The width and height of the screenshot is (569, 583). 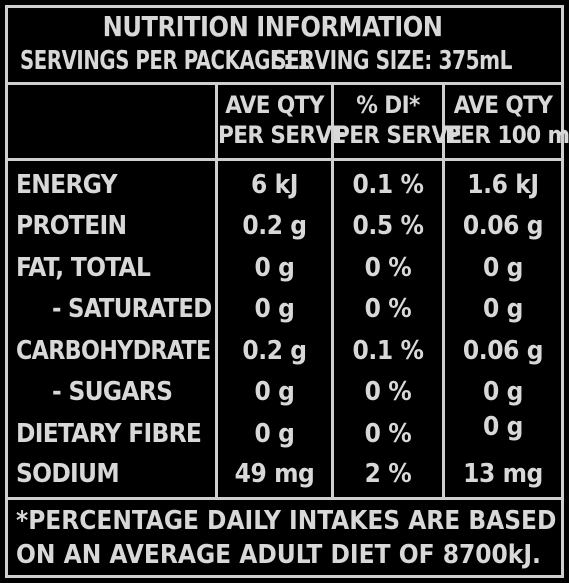 What do you see at coordinates (274, 434) in the screenshot?
I see `cell-fibre-per-serve: 0 g` at bounding box center [274, 434].